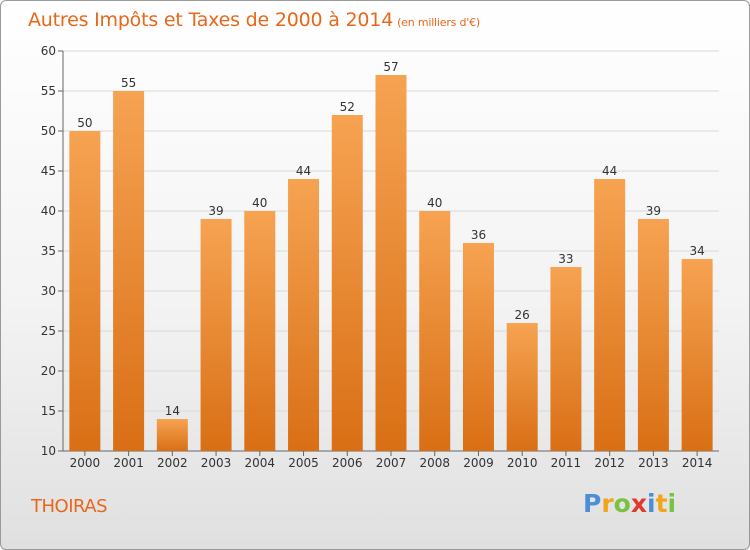 The height and width of the screenshot is (550, 750). I want to click on logo-letter: o, so click(622, 503).